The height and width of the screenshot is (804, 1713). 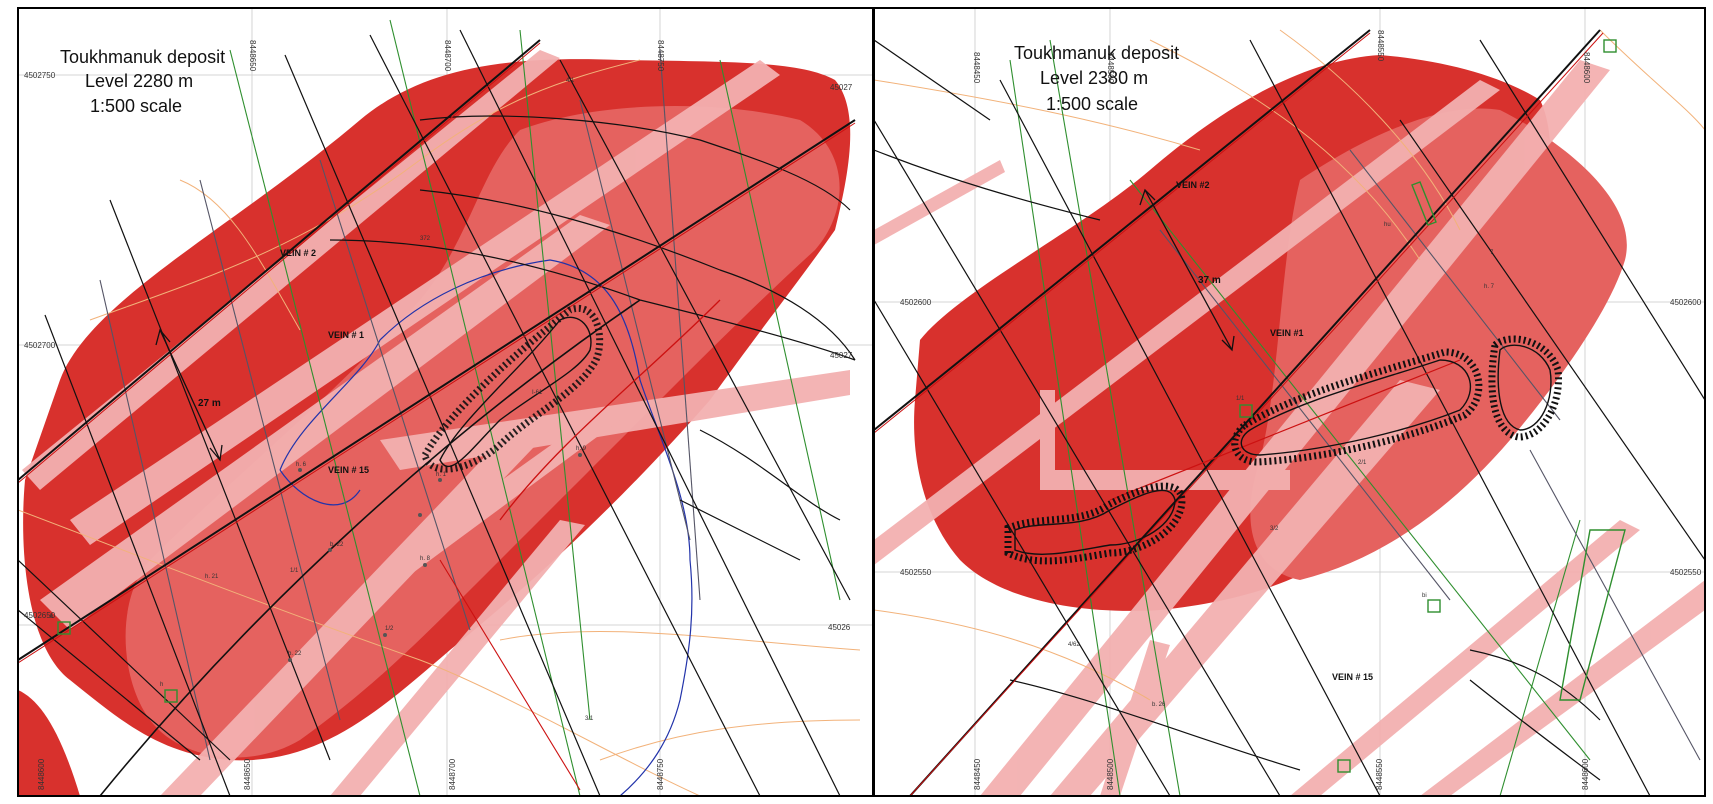 I want to click on right-coord-bottom-4: 8448600, so click(x=1585, y=774).